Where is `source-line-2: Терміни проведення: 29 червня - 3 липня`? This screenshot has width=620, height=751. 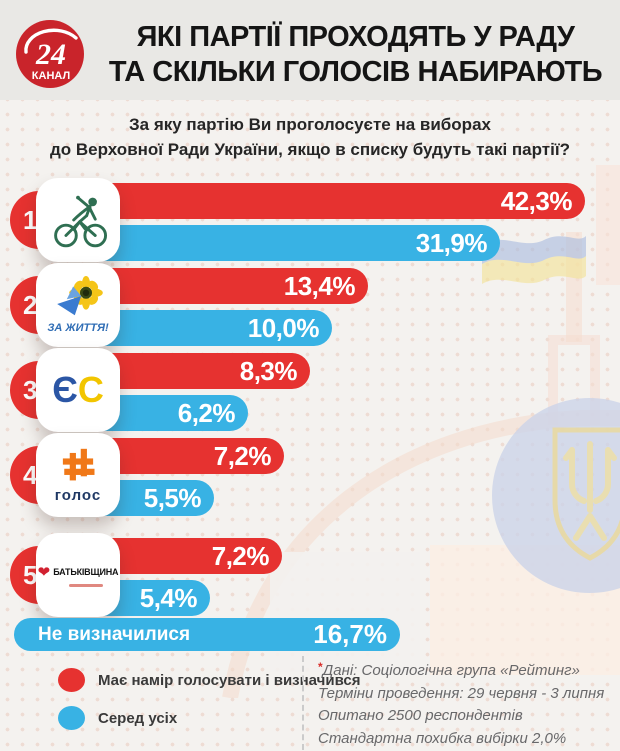
source-line-2: Терміни проведення: 29 червня - 3 липня is located at coordinates (461, 693).